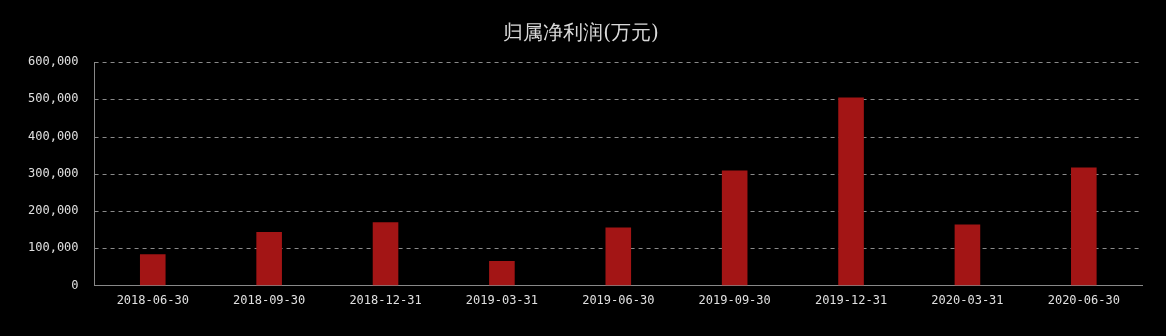 This screenshot has height=336, width=1166. What do you see at coordinates (581, 32) in the screenshot?
I see `chart-title: 归属净利润(万元)` at bounding box center [581, 32].